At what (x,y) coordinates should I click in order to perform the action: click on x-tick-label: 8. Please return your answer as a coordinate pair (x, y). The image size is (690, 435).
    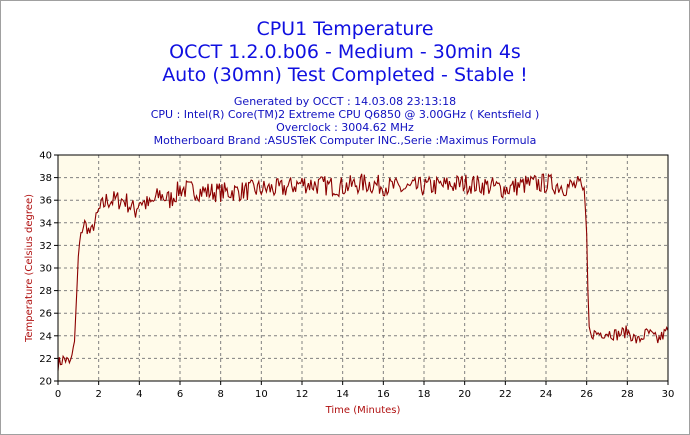
    Looking at the image, I should click on (220, 394).